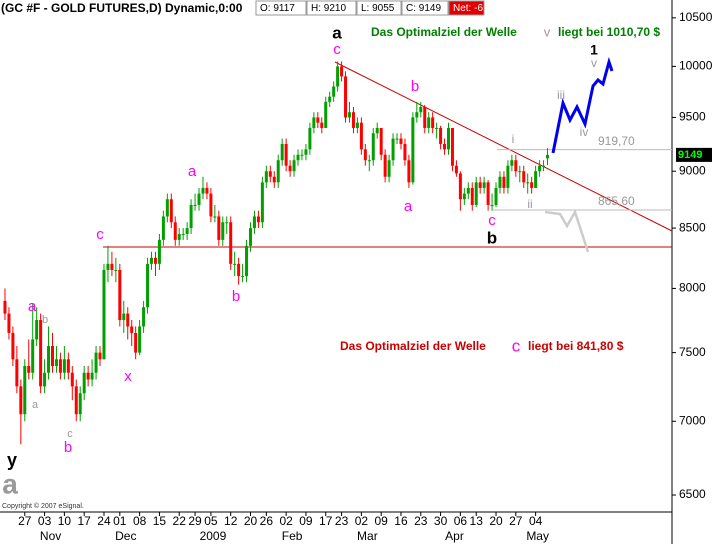 The width and height of the screenshot is (717, 544). Describe the element at coordinates (120, 521) in the screenshot. I see `x-tick-label: 01` at that location.